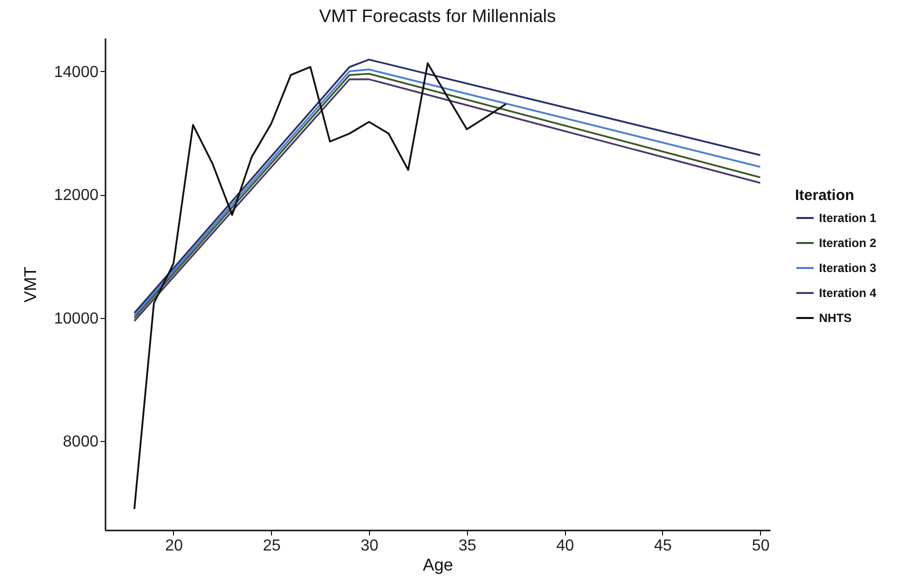  I want to click on legend-label: Iteration 2, so click(848, 243).